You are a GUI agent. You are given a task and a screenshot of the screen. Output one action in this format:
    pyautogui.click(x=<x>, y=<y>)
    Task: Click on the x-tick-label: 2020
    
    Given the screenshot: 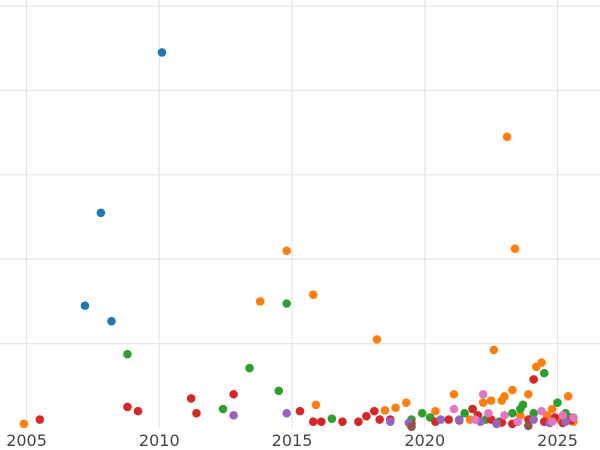 What is the action you would take?
    pyautogui.click(x=424, y=440)
    